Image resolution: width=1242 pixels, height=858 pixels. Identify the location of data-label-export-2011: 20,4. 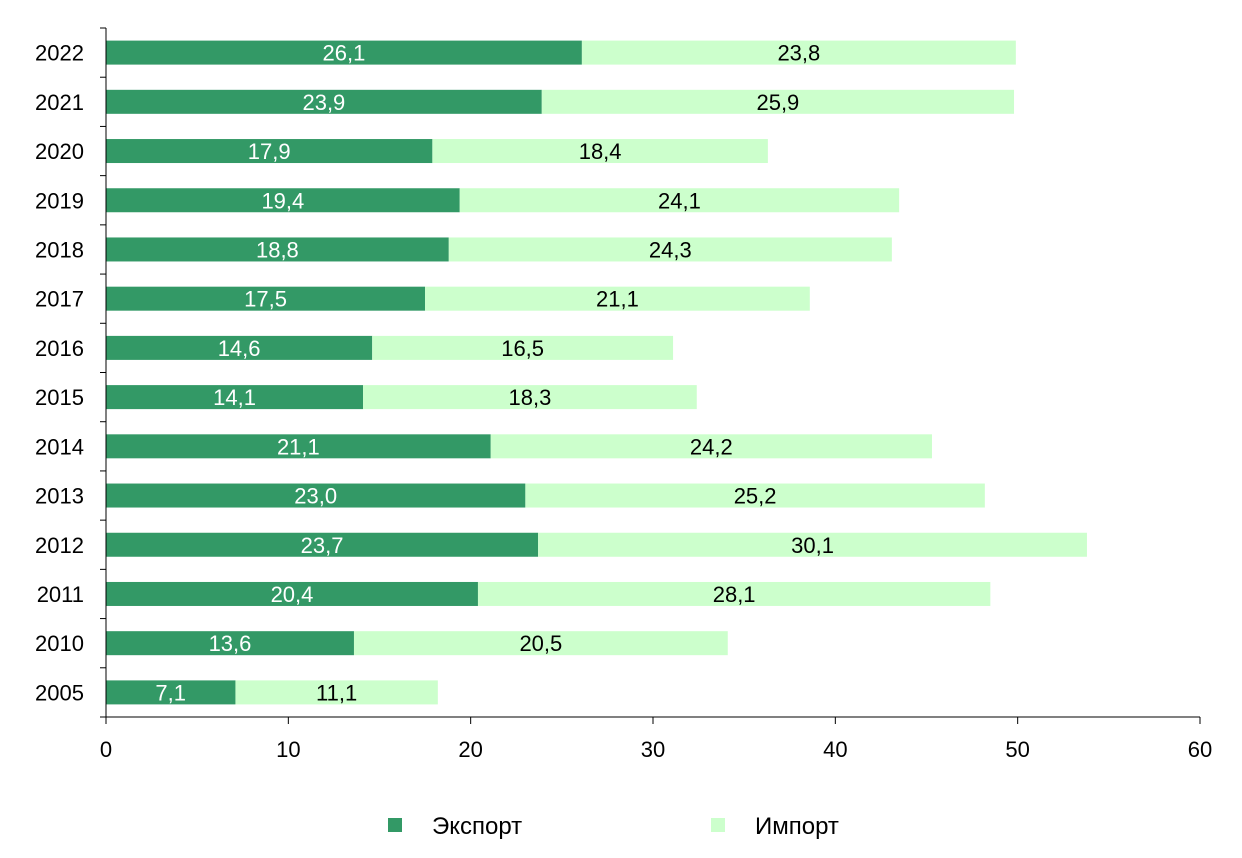
(292, 594).